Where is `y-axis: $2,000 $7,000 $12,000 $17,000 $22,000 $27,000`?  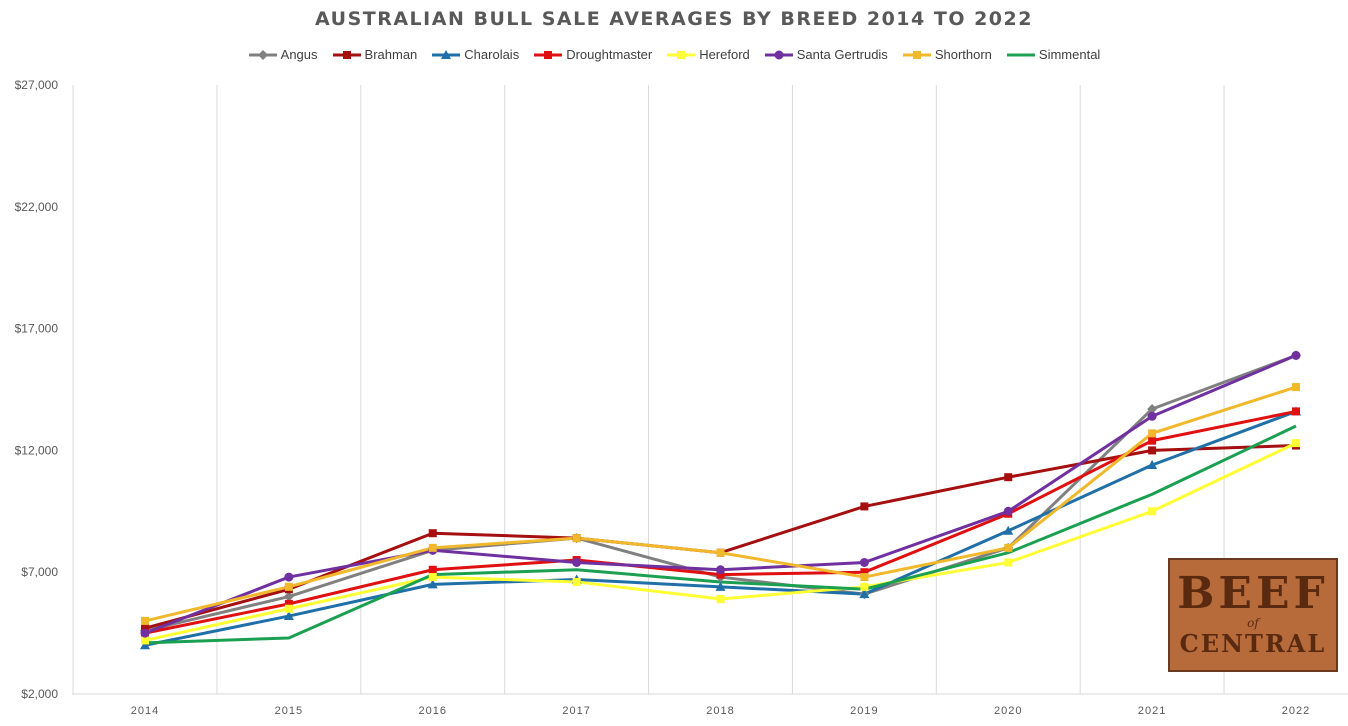
y-axis: $2,000 $7,000 $12,000 $17,000 $22,000 $27,000 is located at coordinates (37, 389).